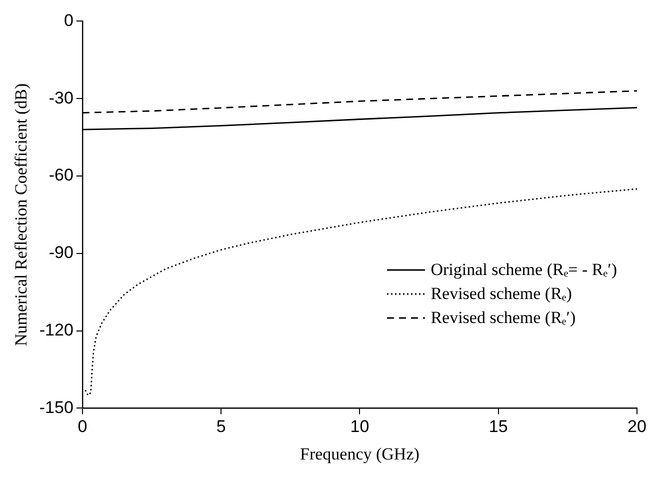 The height and width of the screenshot is (477, 665). I want to click on y-tick-label: -60, so click(61, 175).